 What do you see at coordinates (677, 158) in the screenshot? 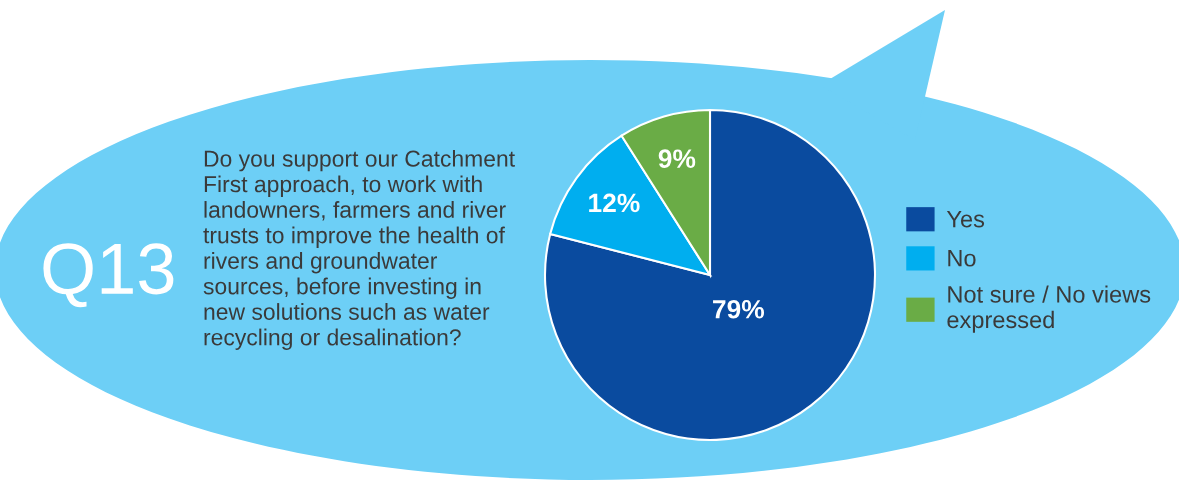
I see `data-label: 9%` at bounding box center [677, 158].